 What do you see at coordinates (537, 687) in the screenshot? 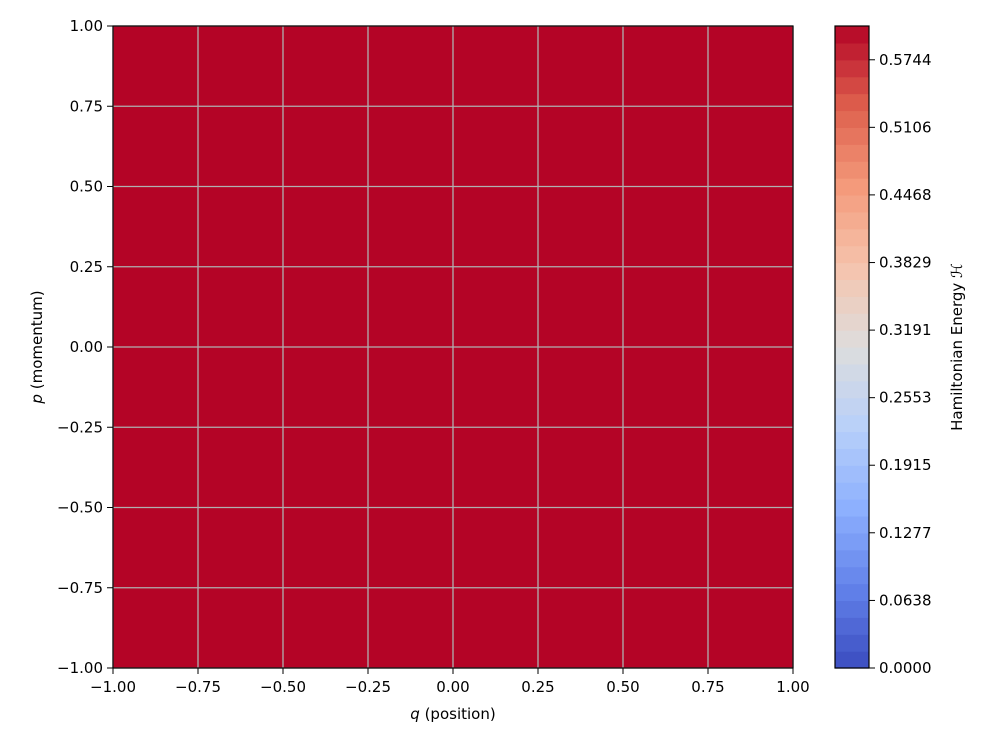
I see `x-tick-label: 0.25` at bounding box center [537, 687].